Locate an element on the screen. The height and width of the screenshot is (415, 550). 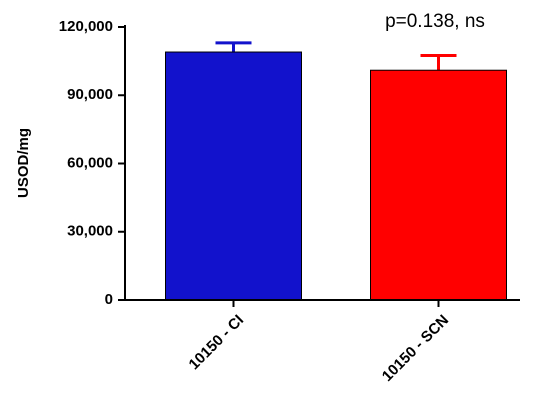
y-tick-label: 30,000 is located at coordinates (90, 231).